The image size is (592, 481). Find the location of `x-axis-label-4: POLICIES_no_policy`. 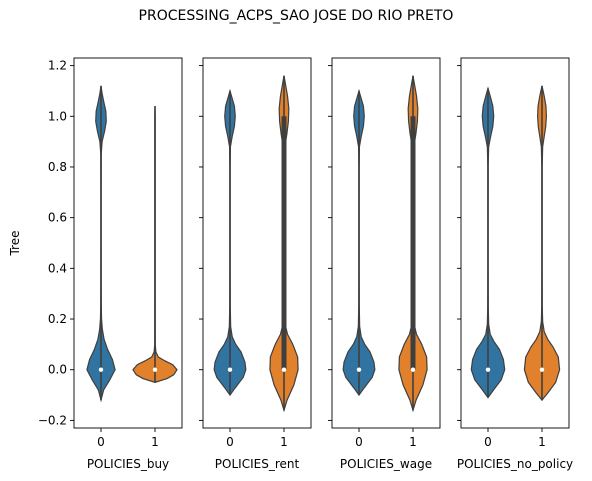

x-axis-label-4: POLICIES_no_policy is located at coordinates (515, 464).